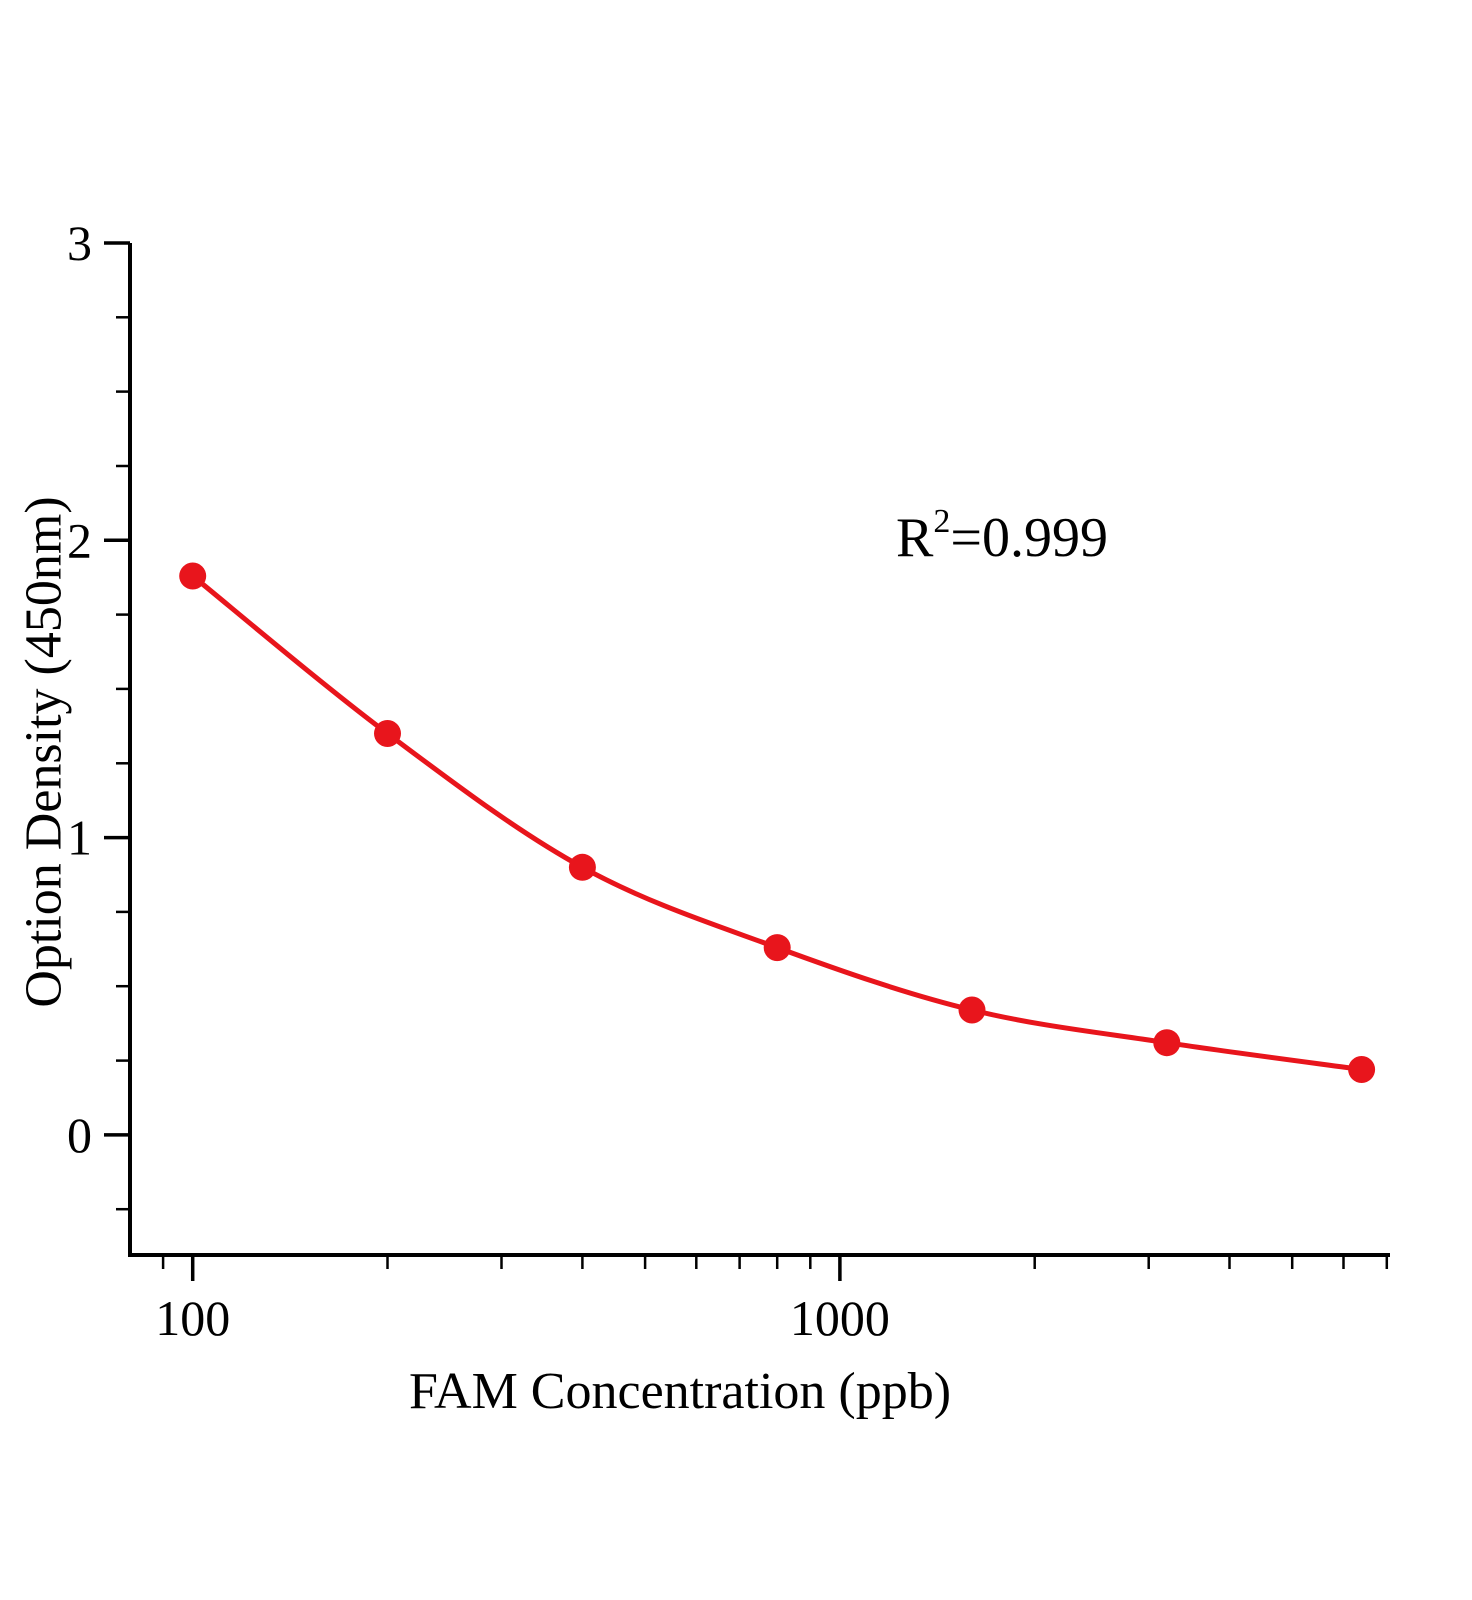 Image resolution: width=1472 pixels, height=1600 pixels. I want to click on r-squared-value: =0.999, so click(1029, 538).